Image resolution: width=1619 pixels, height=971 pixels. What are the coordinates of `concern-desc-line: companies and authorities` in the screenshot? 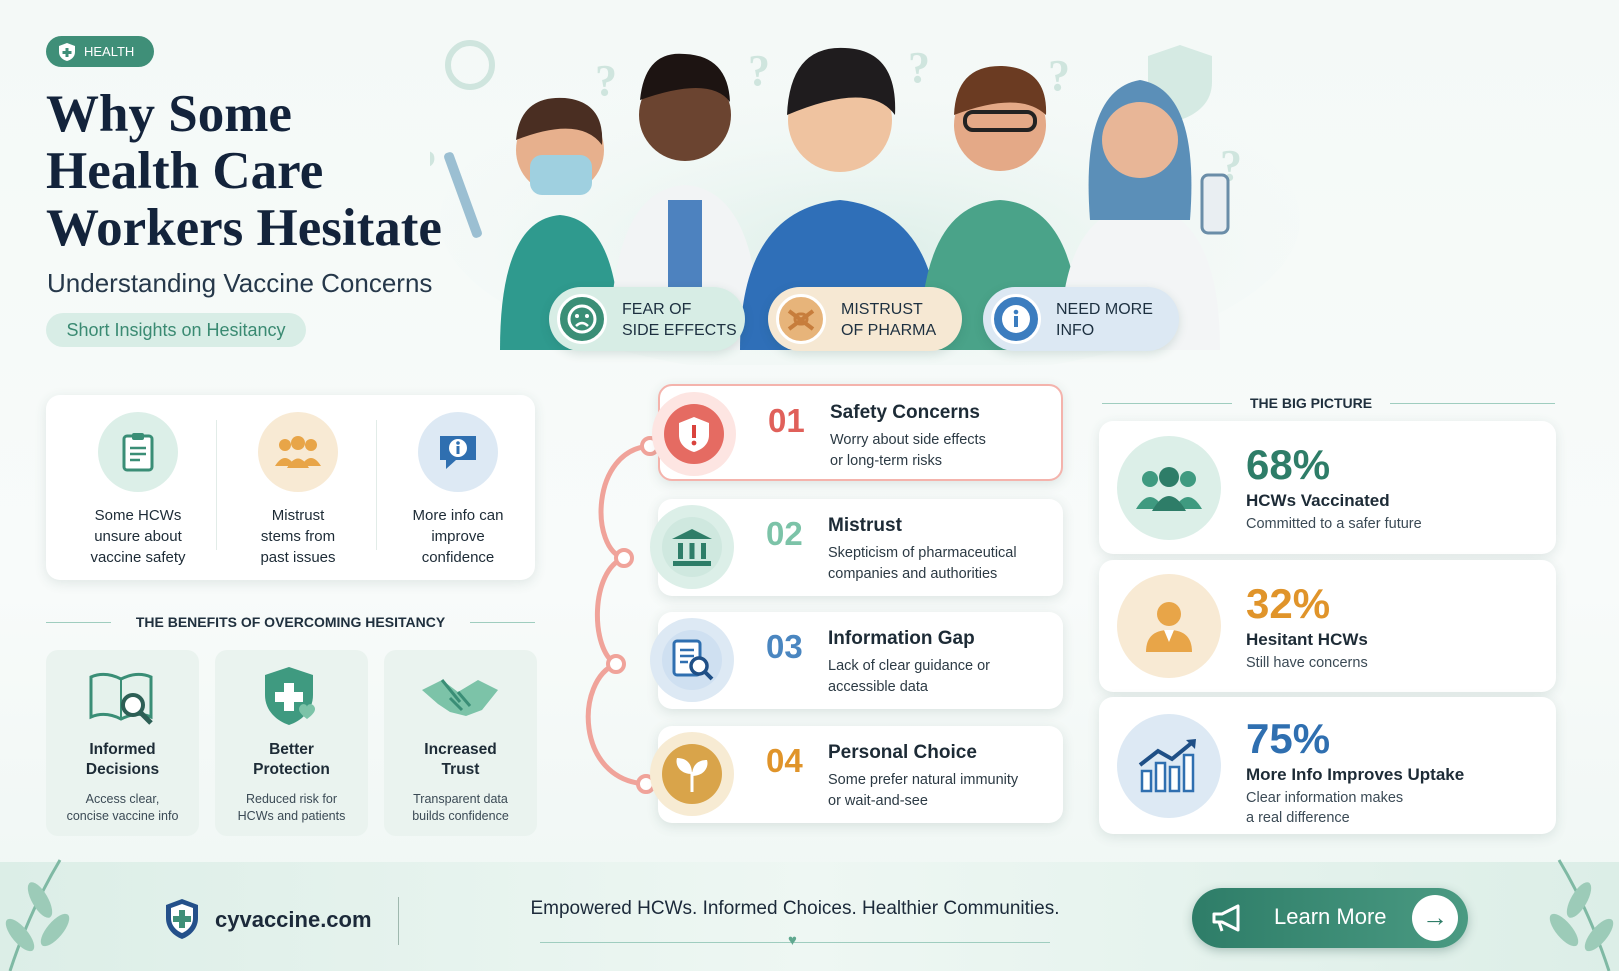 It's located at (913, 574).